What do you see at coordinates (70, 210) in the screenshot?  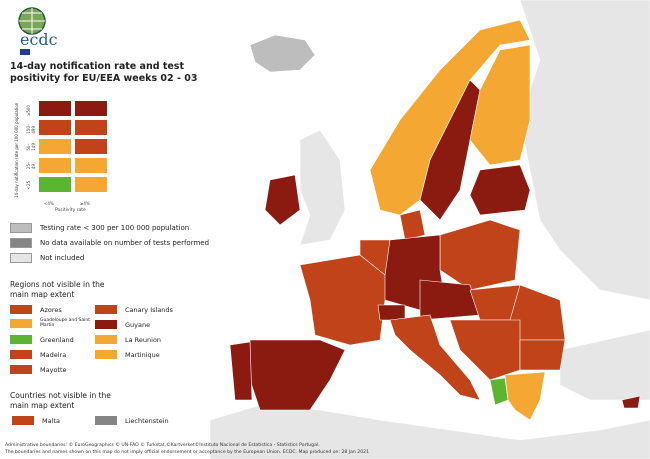 I see `x-axis-label: Positivity rate` at bounding box center [70, 210].